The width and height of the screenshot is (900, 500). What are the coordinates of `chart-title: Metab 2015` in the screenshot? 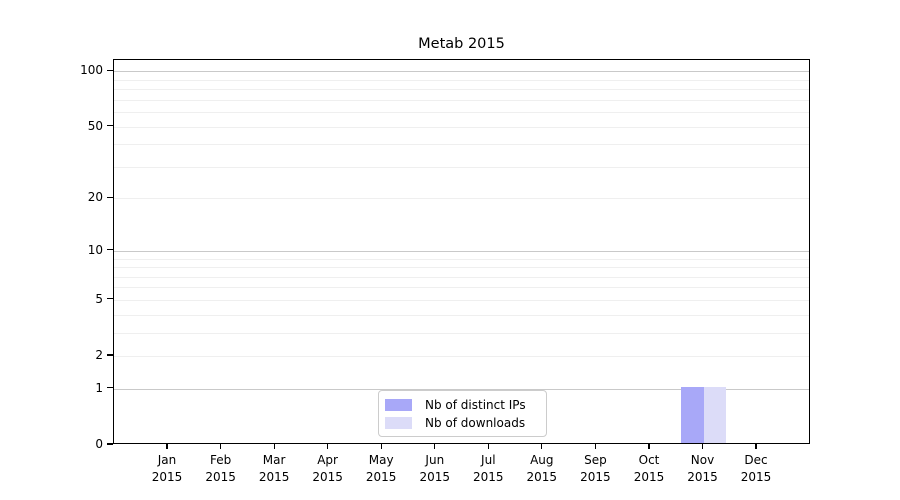 It's located at (461, 44).